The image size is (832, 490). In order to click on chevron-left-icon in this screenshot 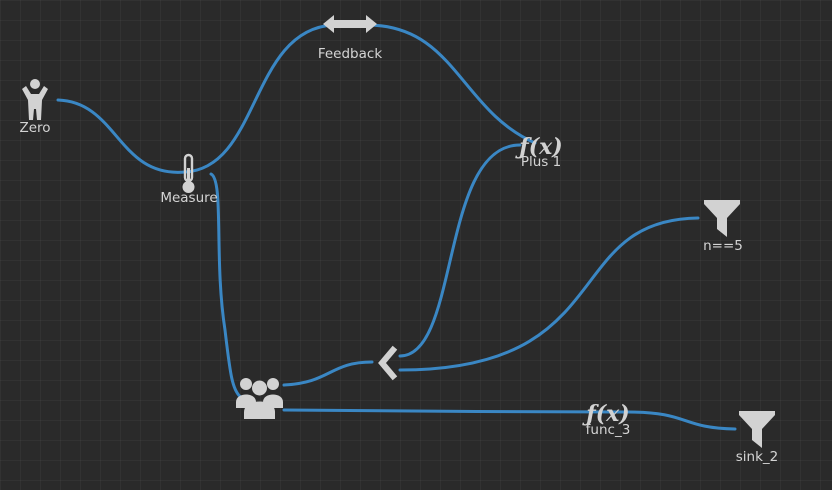, I will do `click(388, 363)`.